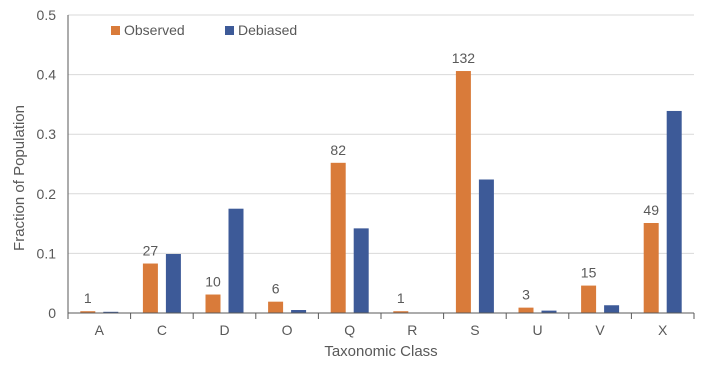 This screenshot has height=368, width=704. Describe the element at coordinates (204, 30) in the screenshot. I see `legend: Observed Debiased` at that location.